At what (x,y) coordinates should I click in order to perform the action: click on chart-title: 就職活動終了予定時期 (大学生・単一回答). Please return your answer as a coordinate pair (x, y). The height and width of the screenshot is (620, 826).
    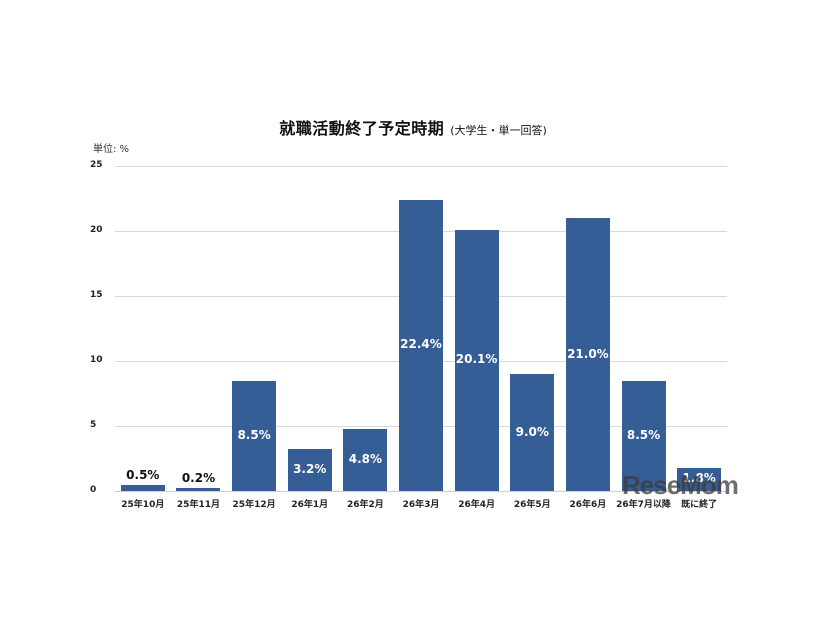
    Looking at the image, I should click on (413, 127).